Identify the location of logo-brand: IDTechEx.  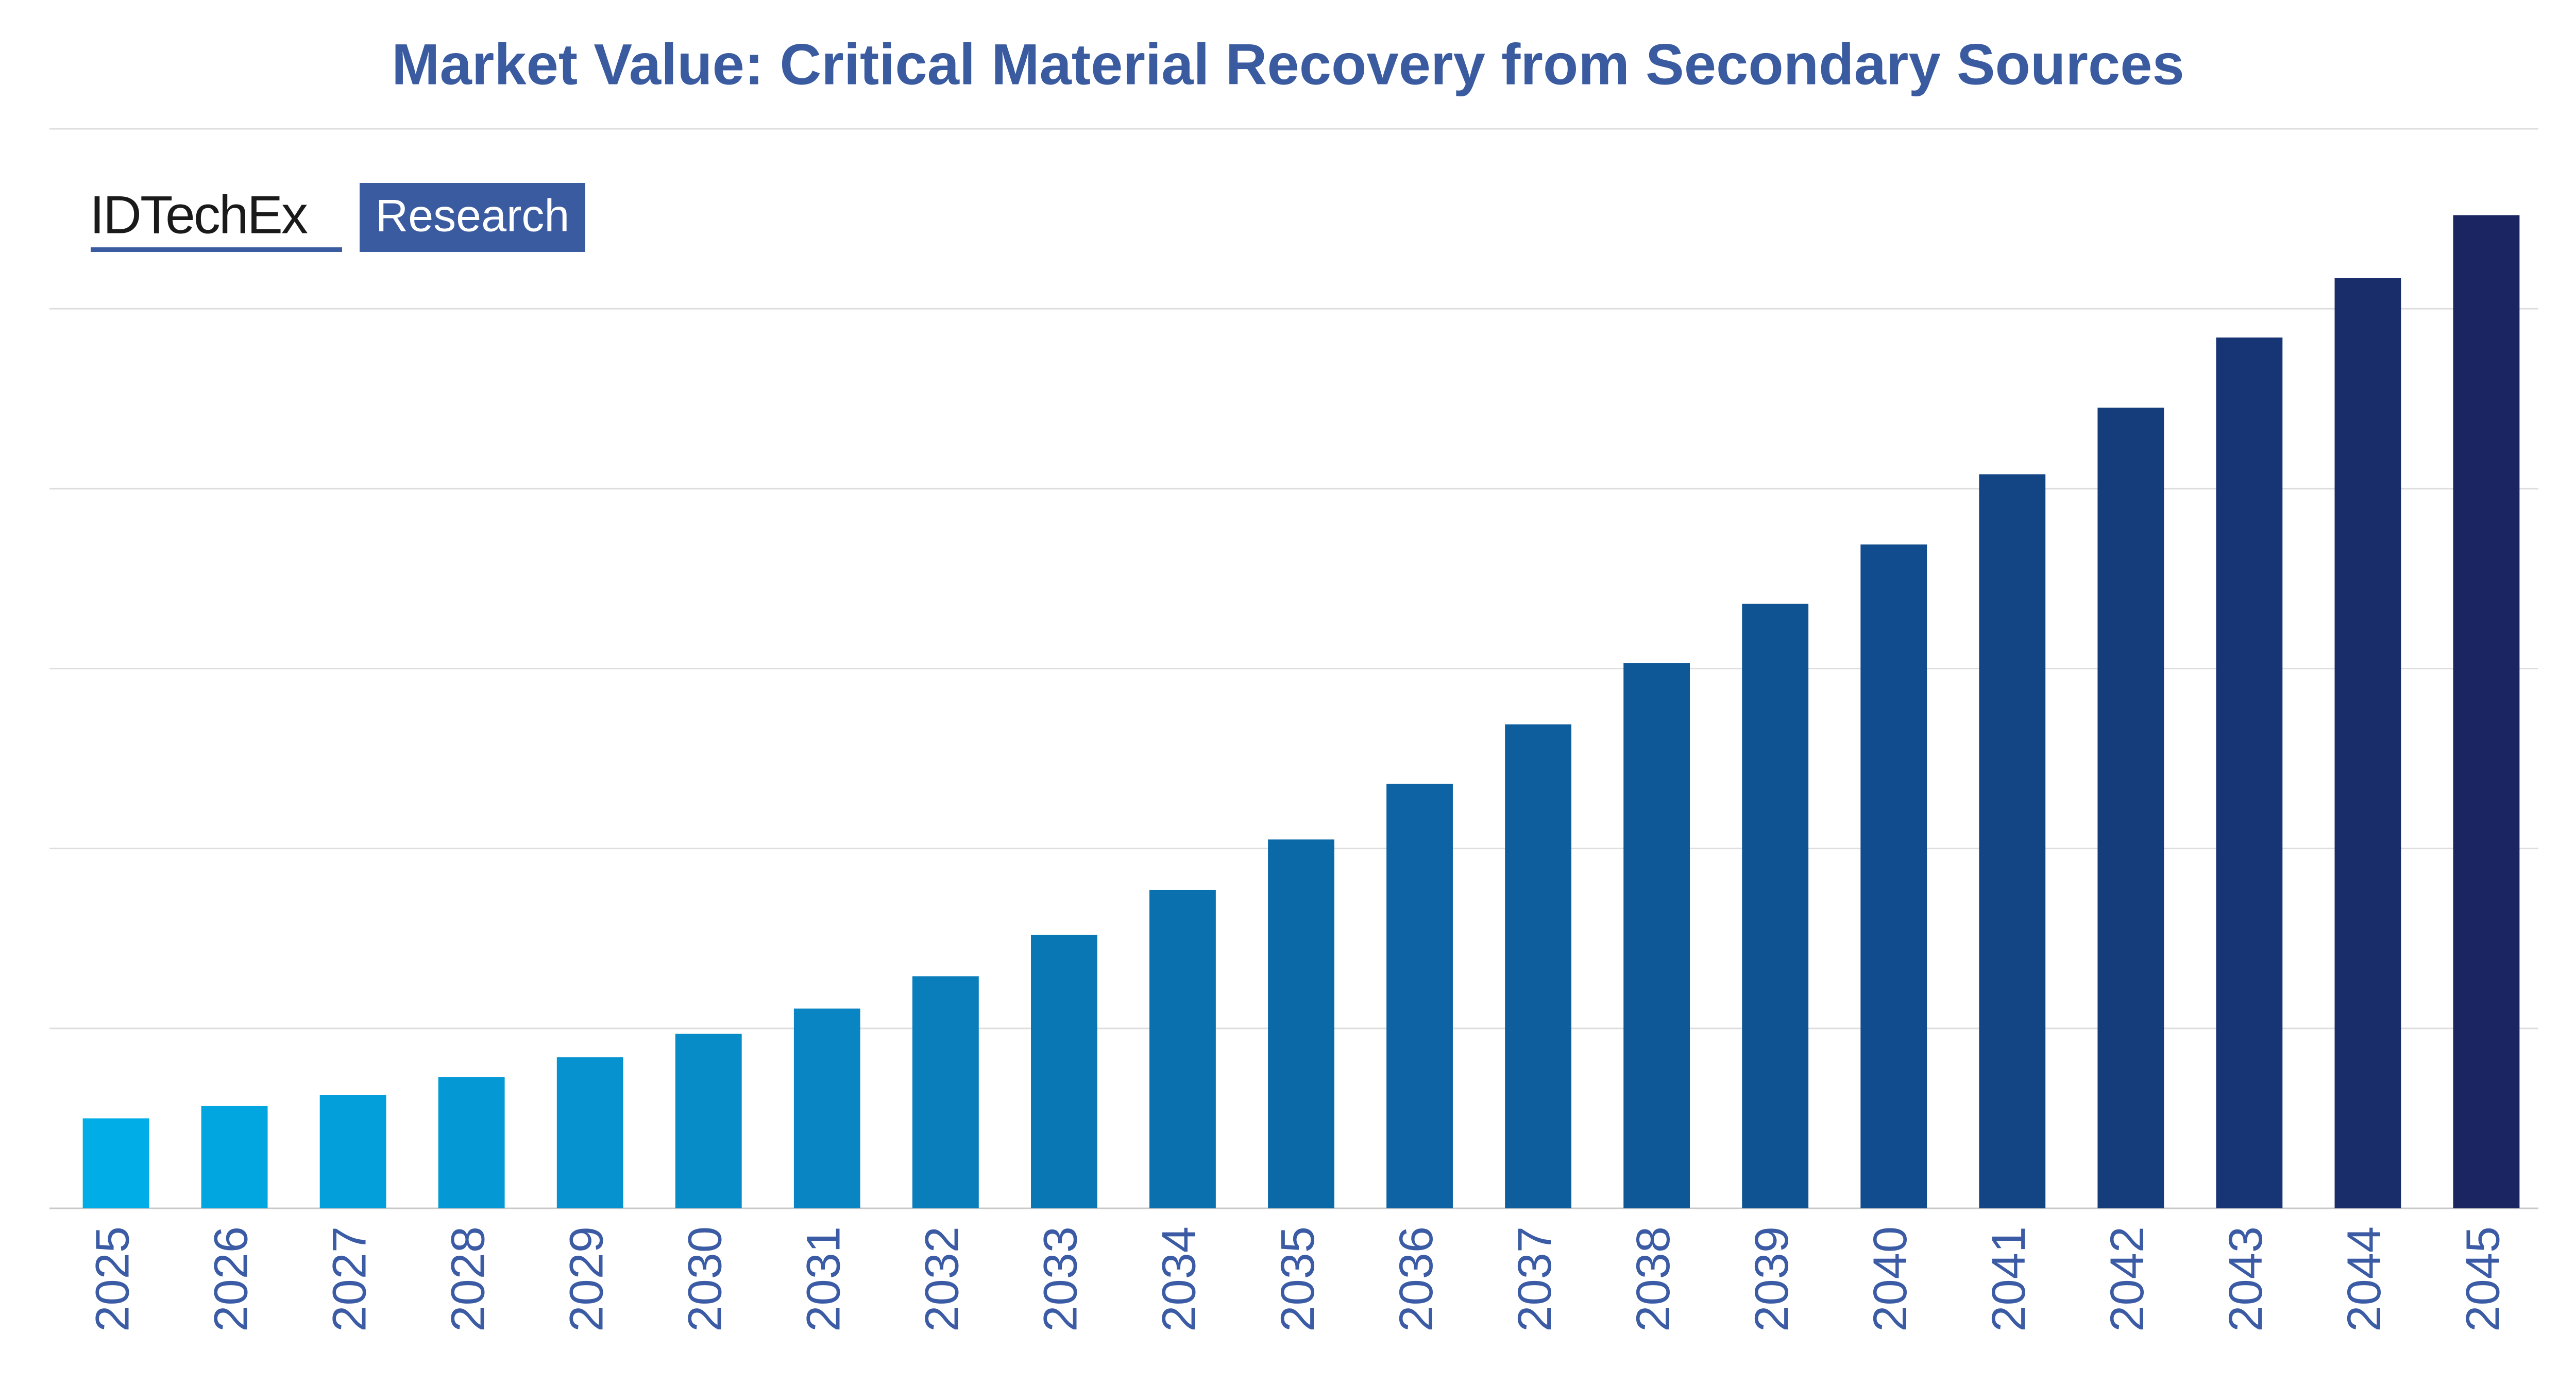
(199, 215).